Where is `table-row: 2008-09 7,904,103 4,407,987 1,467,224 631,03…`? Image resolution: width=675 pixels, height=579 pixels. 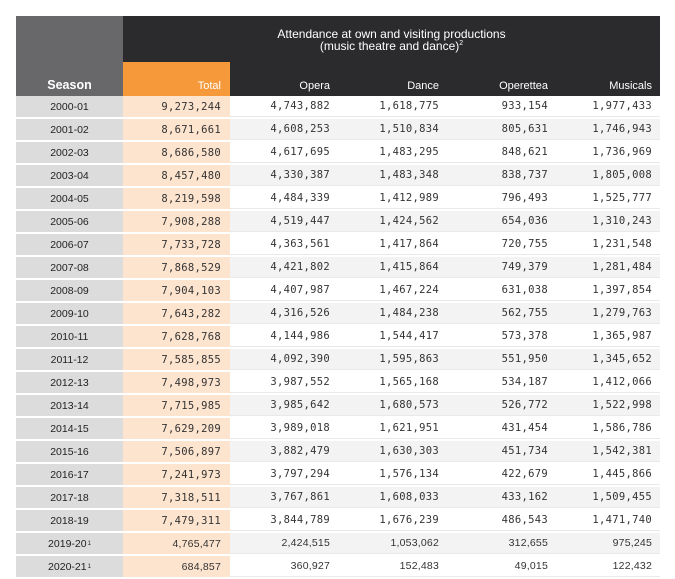
table-row: 2008-09 7,904,103 4,407,987 1,467,224 631,03… is located at coordinates (338, 290).